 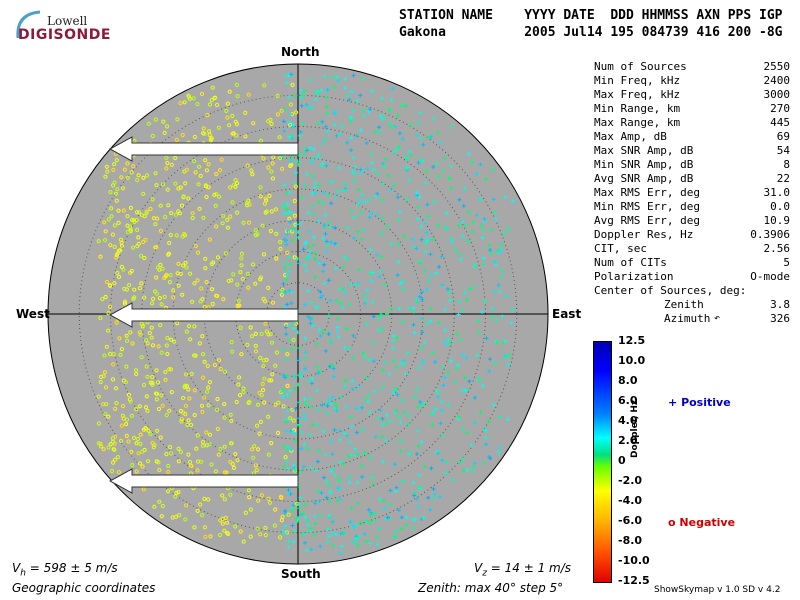 What do you see at coordinates (780, 318) in the screenshot?
I see `center-azimuth-value: 326` at bounding box center [780, 318].